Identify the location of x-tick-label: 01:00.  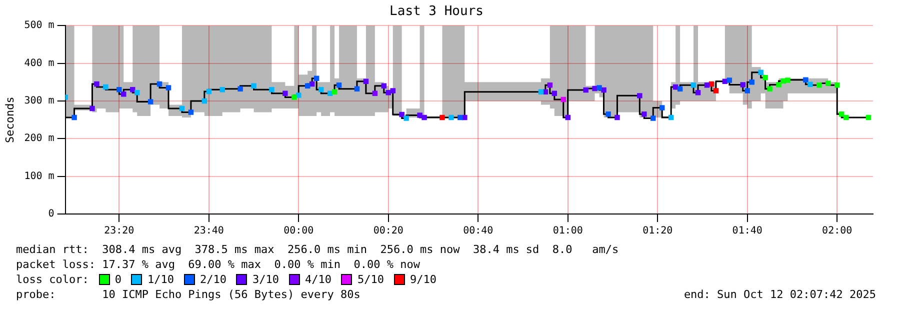
(567, 231).